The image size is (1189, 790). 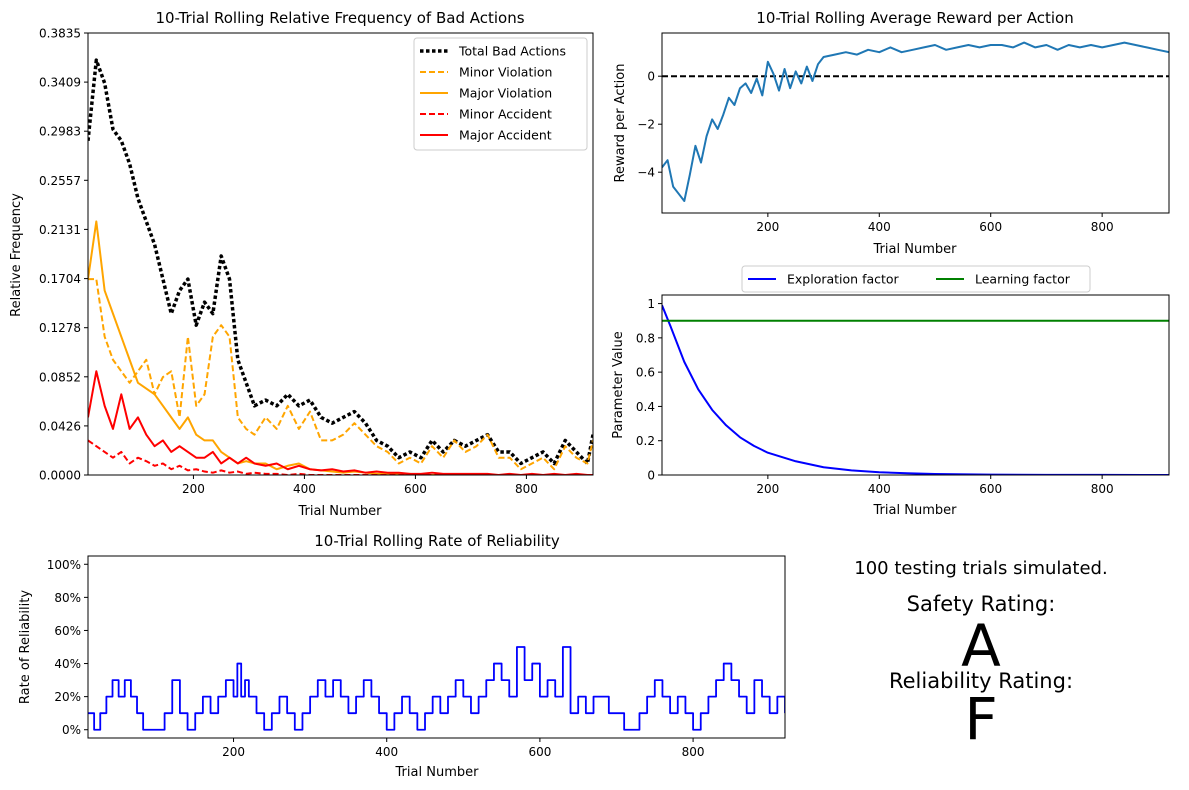 I want to click on series-line-minor-violation, so click(x=340, y=374).